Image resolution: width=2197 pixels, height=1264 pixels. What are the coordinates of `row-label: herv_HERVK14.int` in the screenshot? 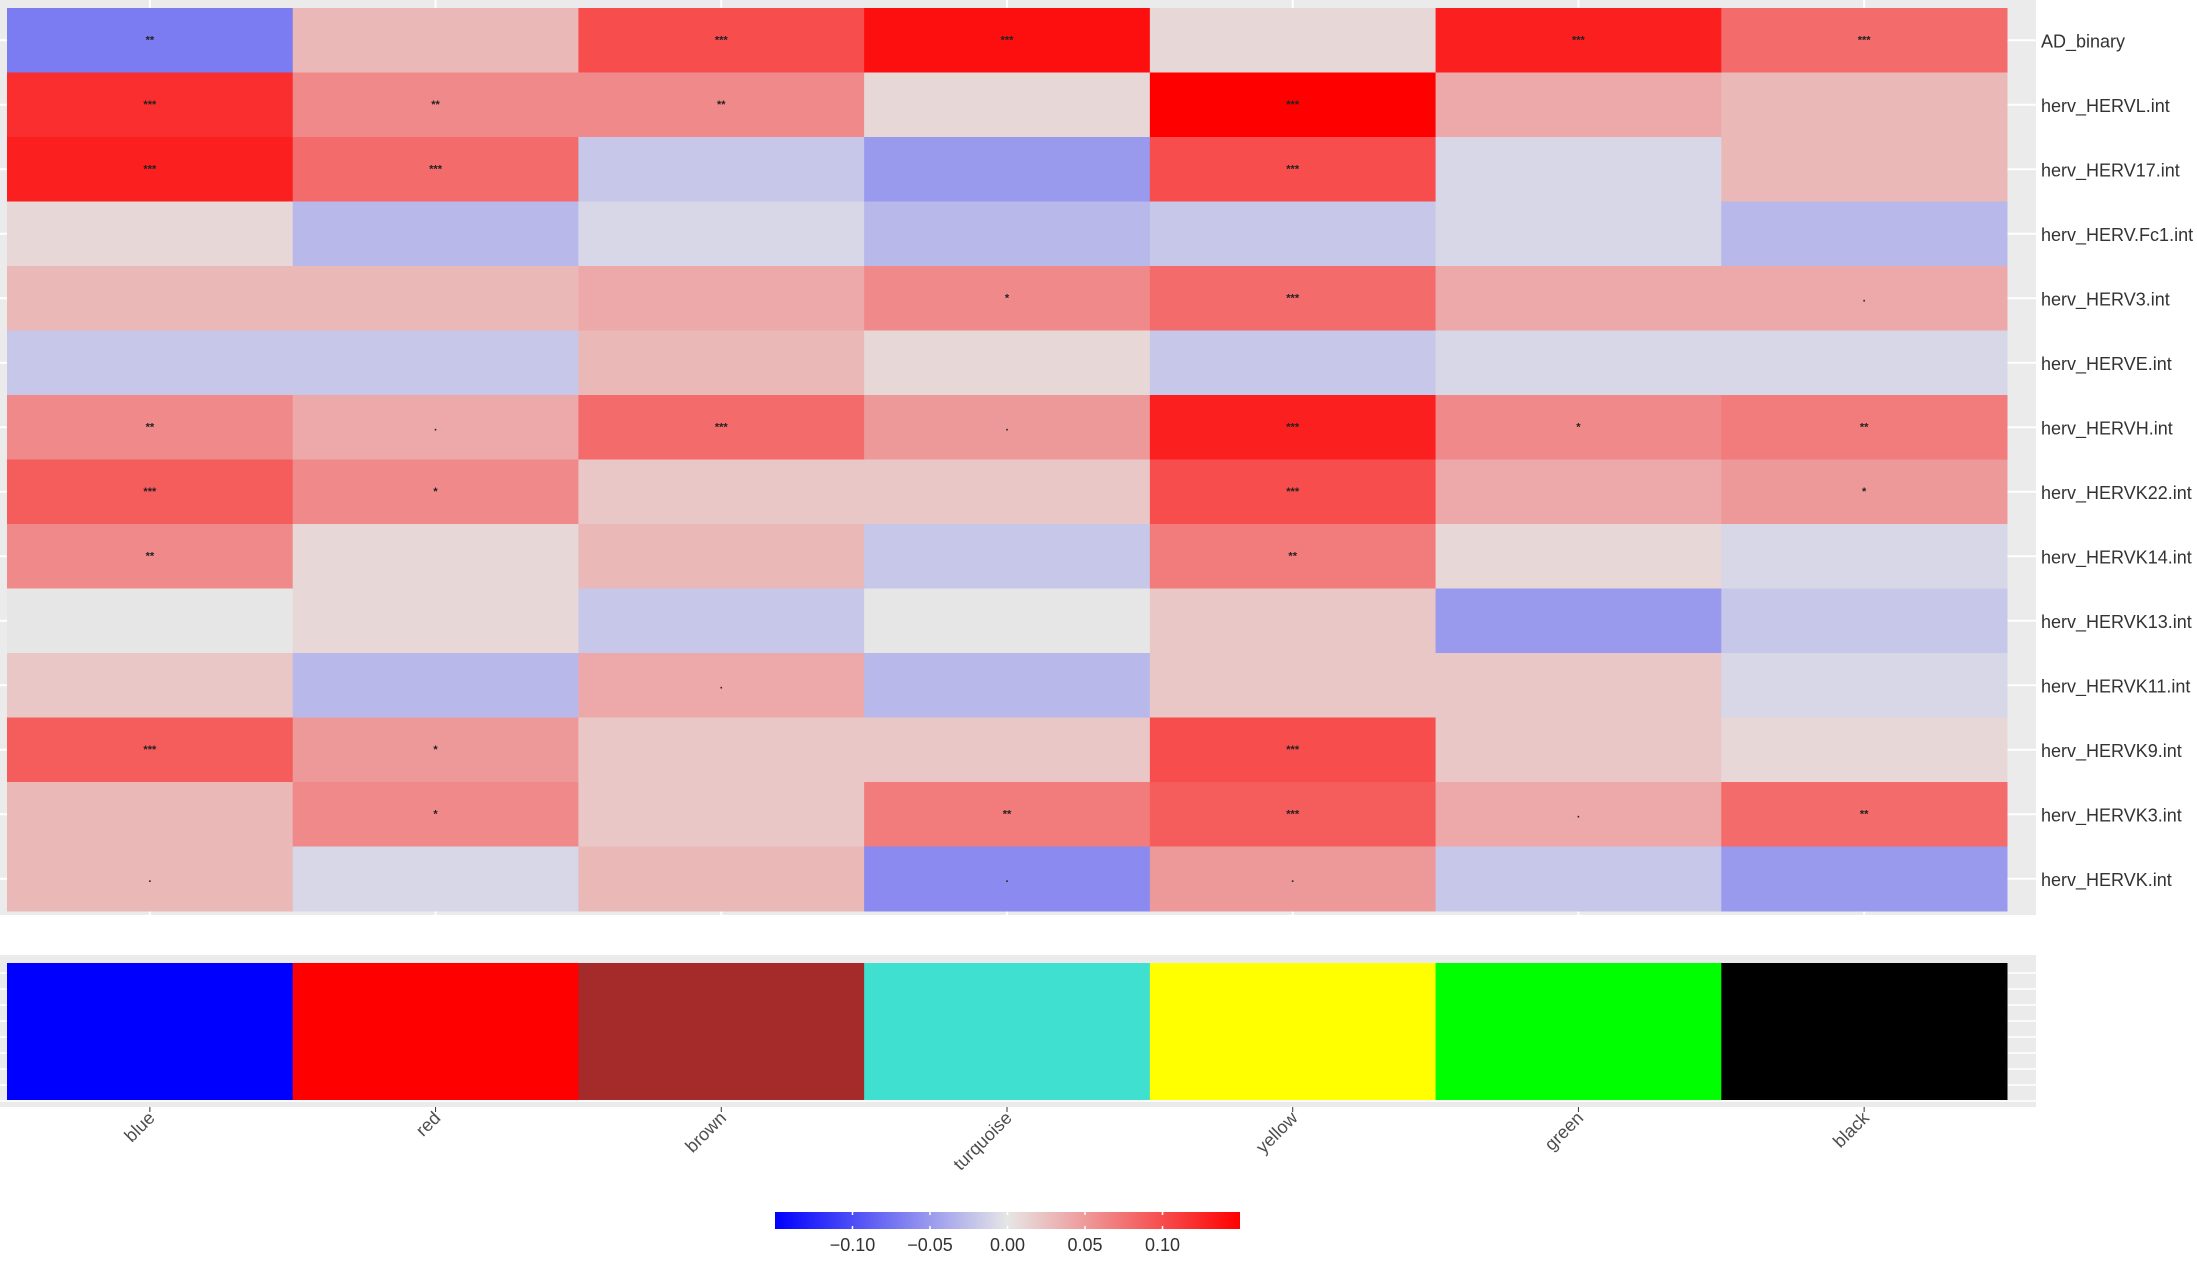 It's located at (2116, 557).